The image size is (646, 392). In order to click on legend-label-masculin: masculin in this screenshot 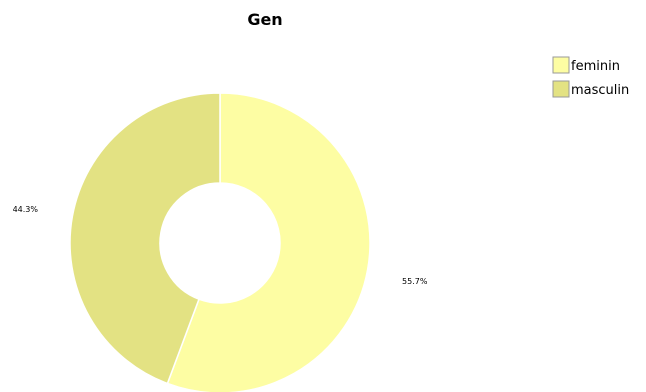, I will do `click(600, 90)`.